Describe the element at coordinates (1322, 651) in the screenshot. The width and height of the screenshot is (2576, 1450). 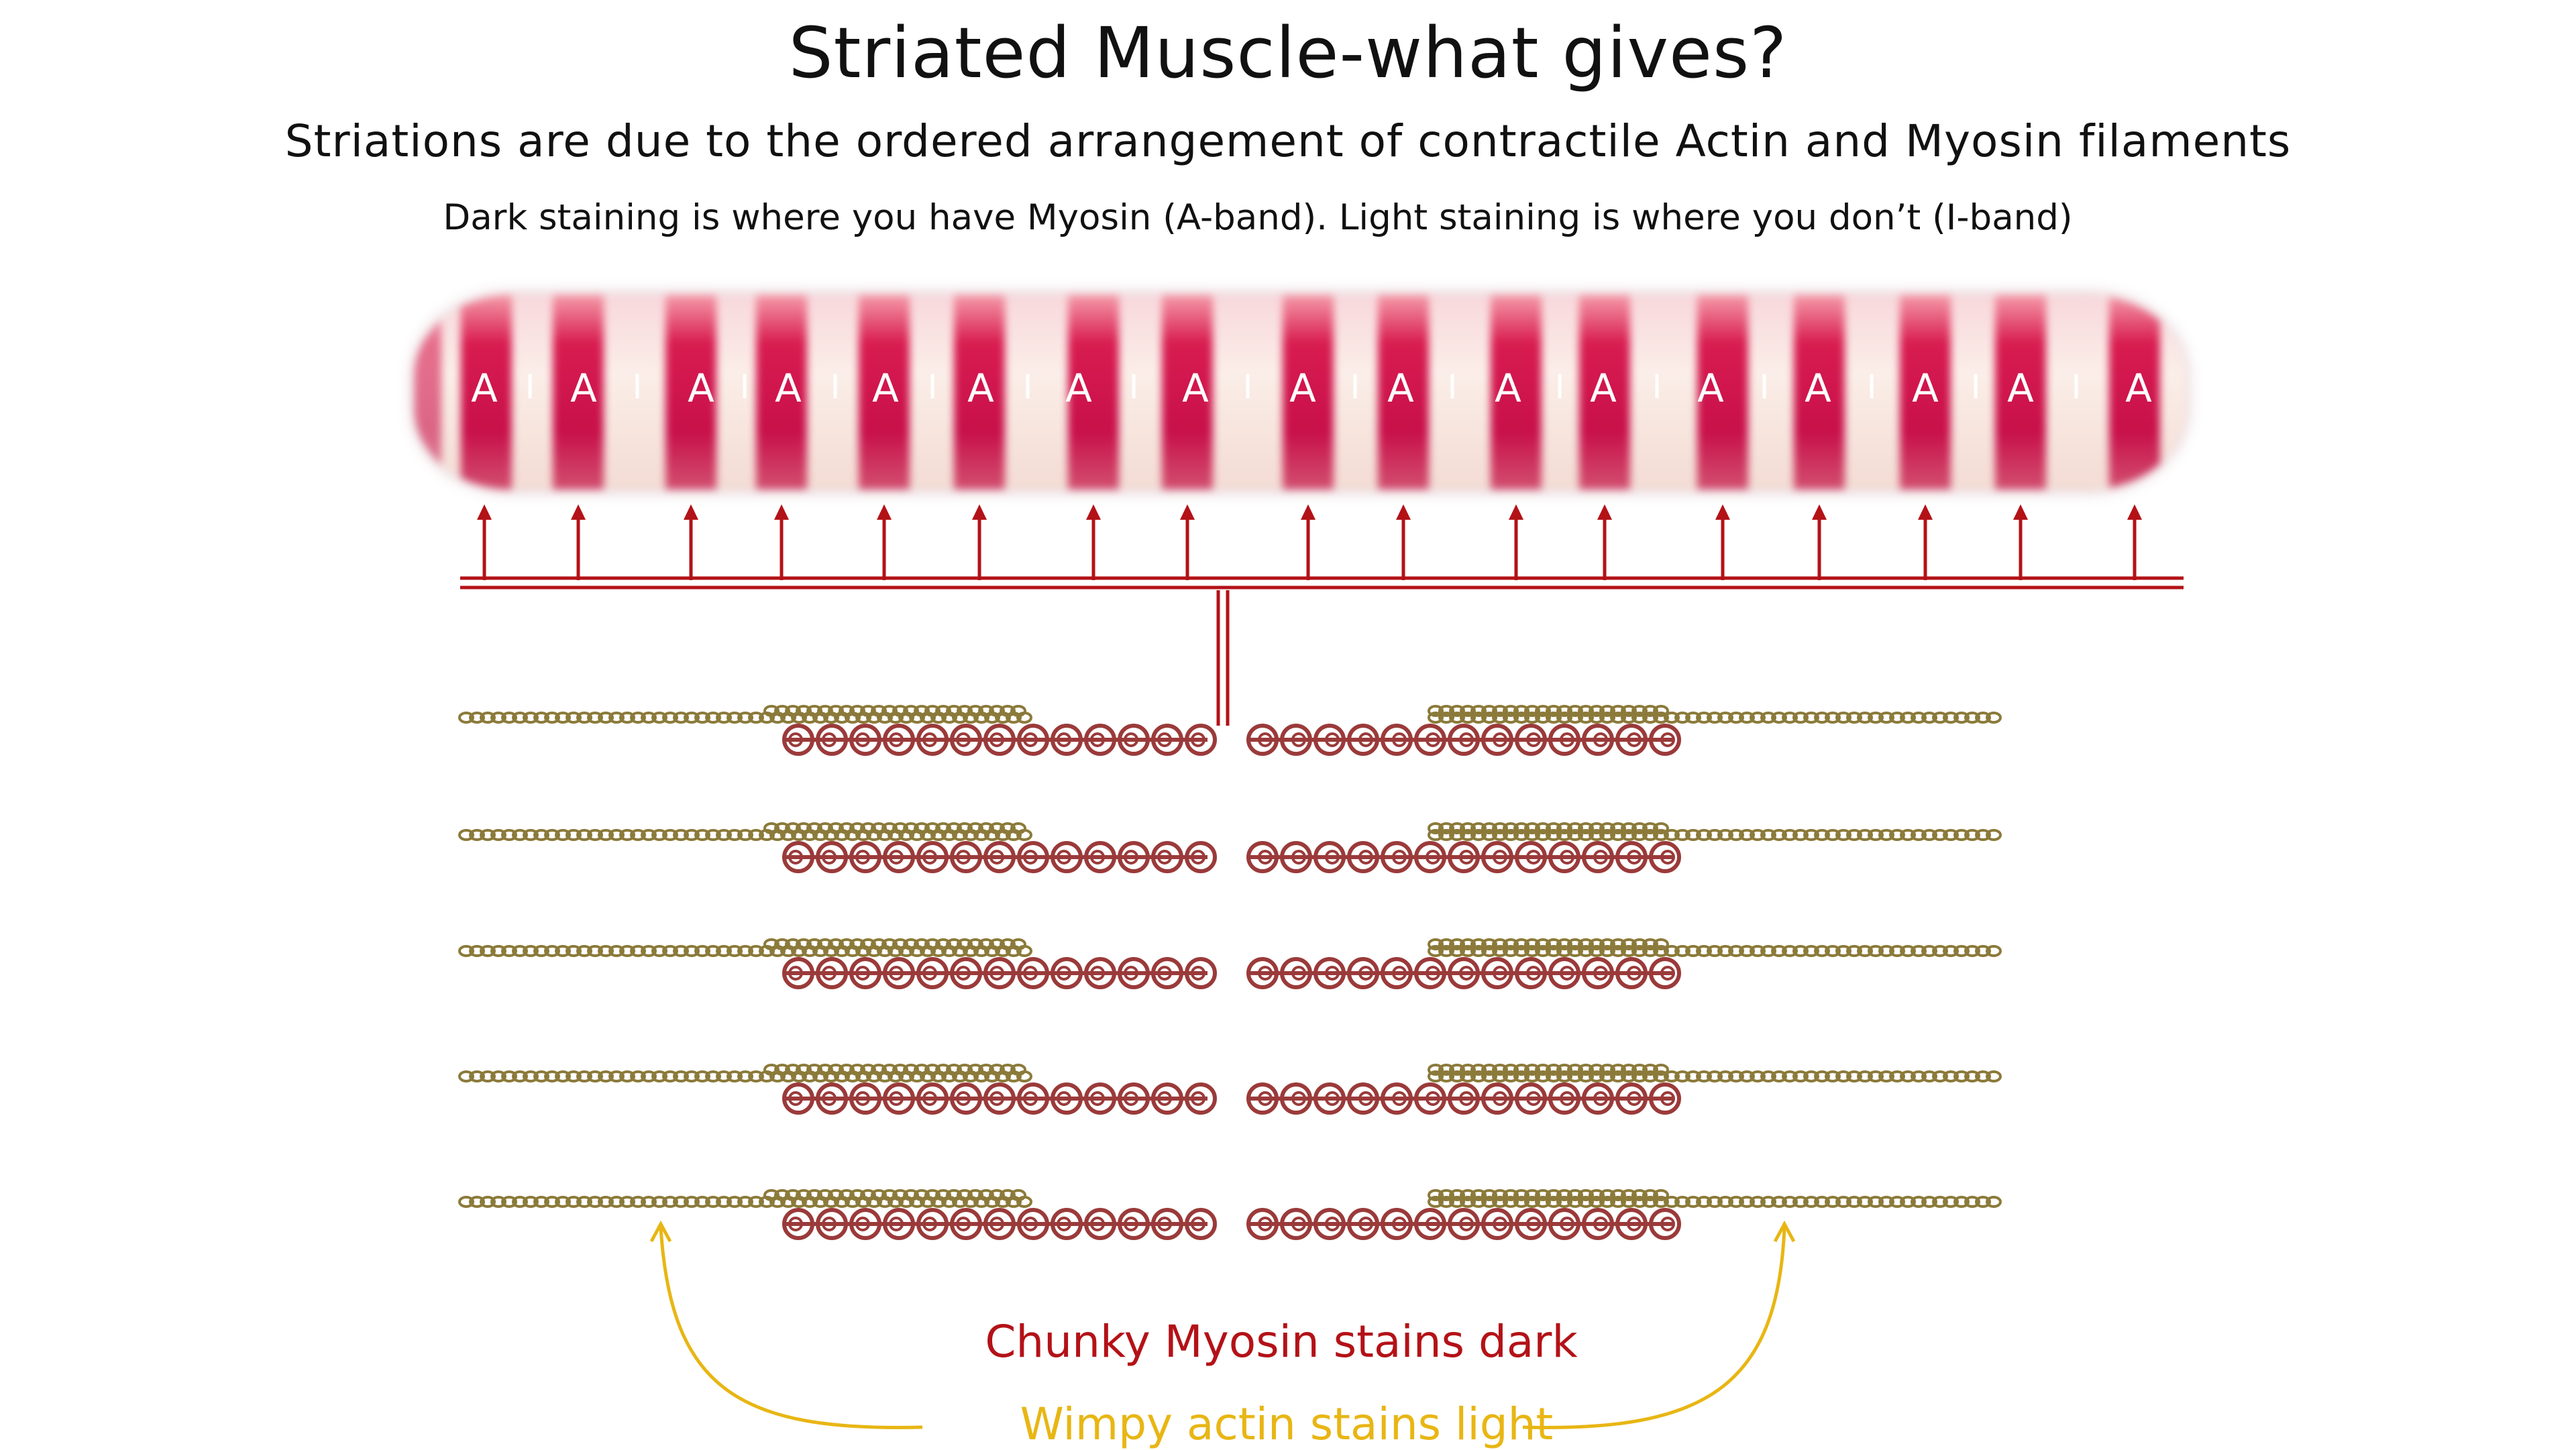
I see `bracket` at that location.